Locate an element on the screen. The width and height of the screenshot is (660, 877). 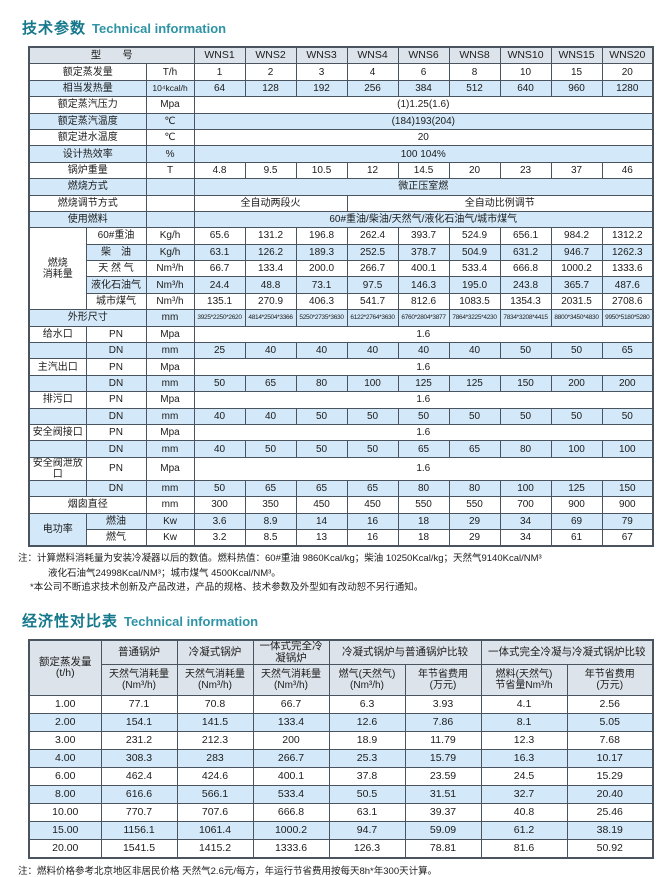
table-cell: 125 is located at coordinates (423, 383).